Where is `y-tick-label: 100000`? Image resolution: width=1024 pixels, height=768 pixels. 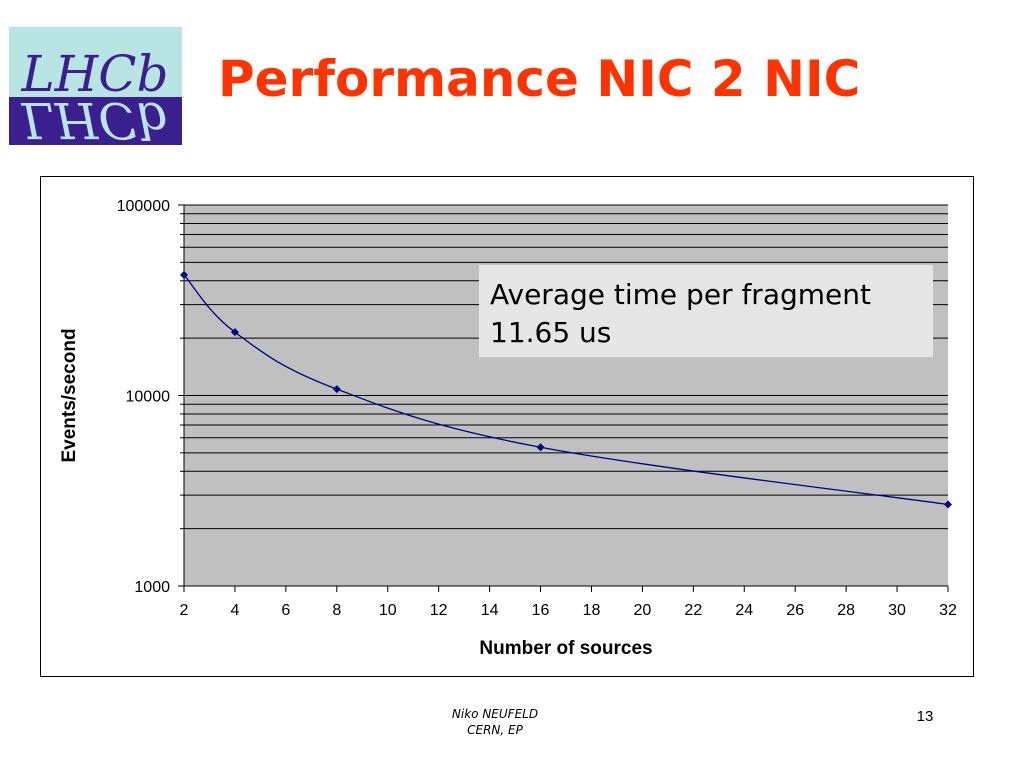
y-tick-label: 100000 is located at coordinates (143, 206).